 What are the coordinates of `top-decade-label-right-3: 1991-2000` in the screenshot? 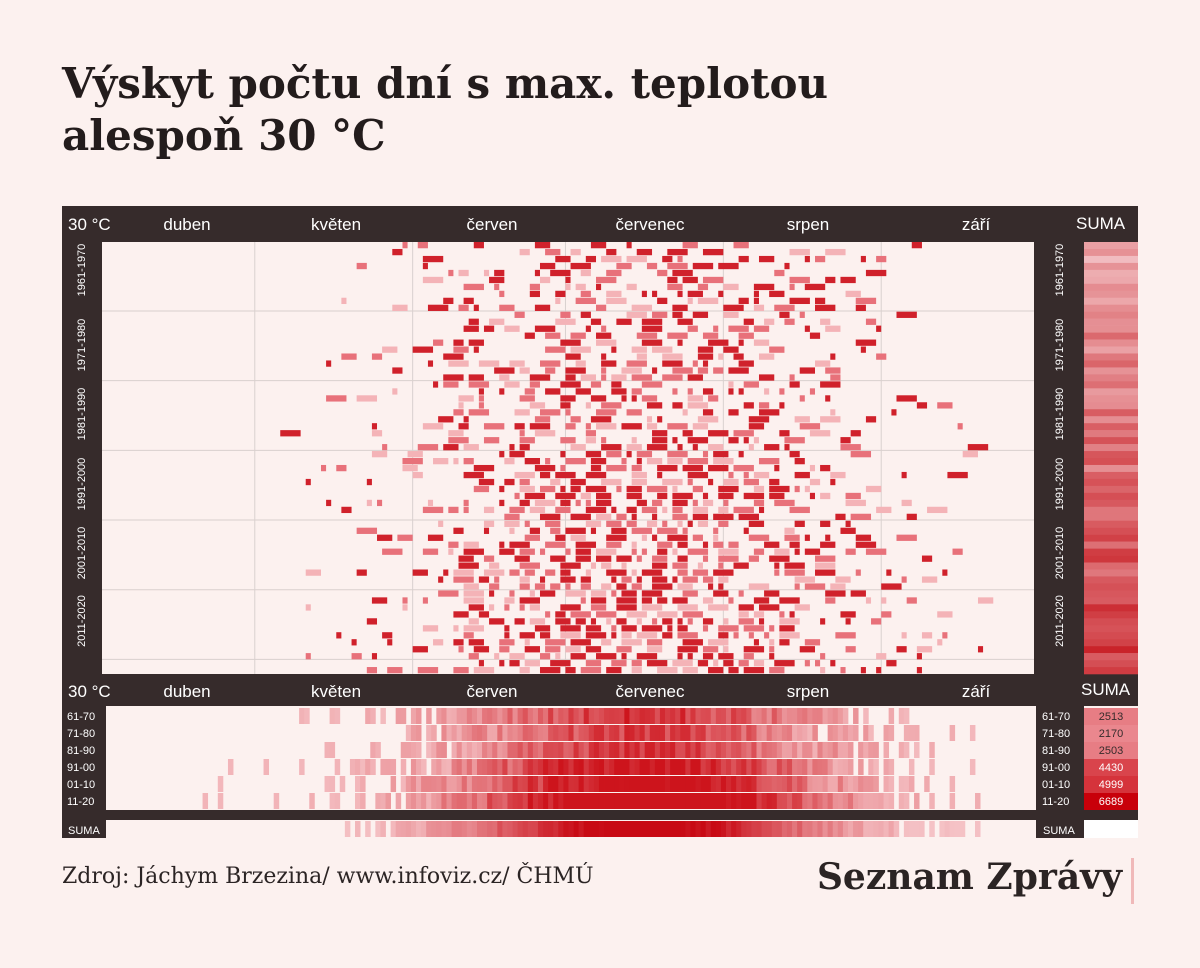 It's located at (1060, 484).